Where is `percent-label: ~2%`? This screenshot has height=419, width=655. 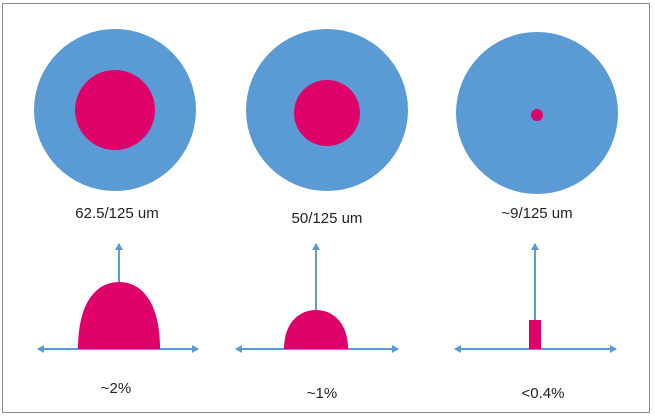 percent-label: ~2% is located at coordinates (116, 388).